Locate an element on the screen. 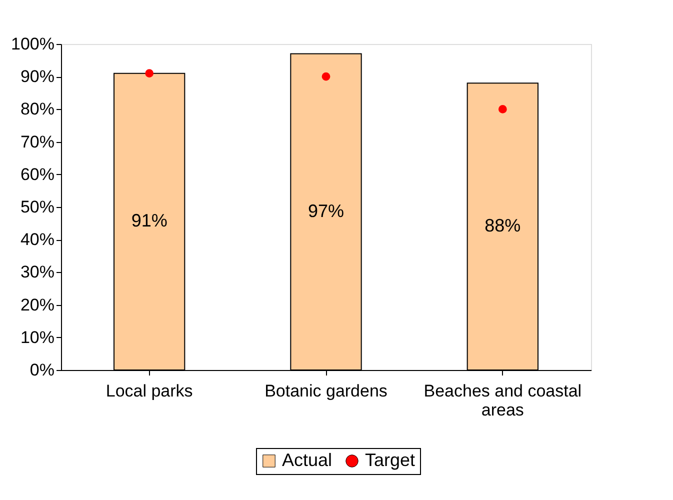  y-tick-label: 20% is located at coordinates (37, 304).